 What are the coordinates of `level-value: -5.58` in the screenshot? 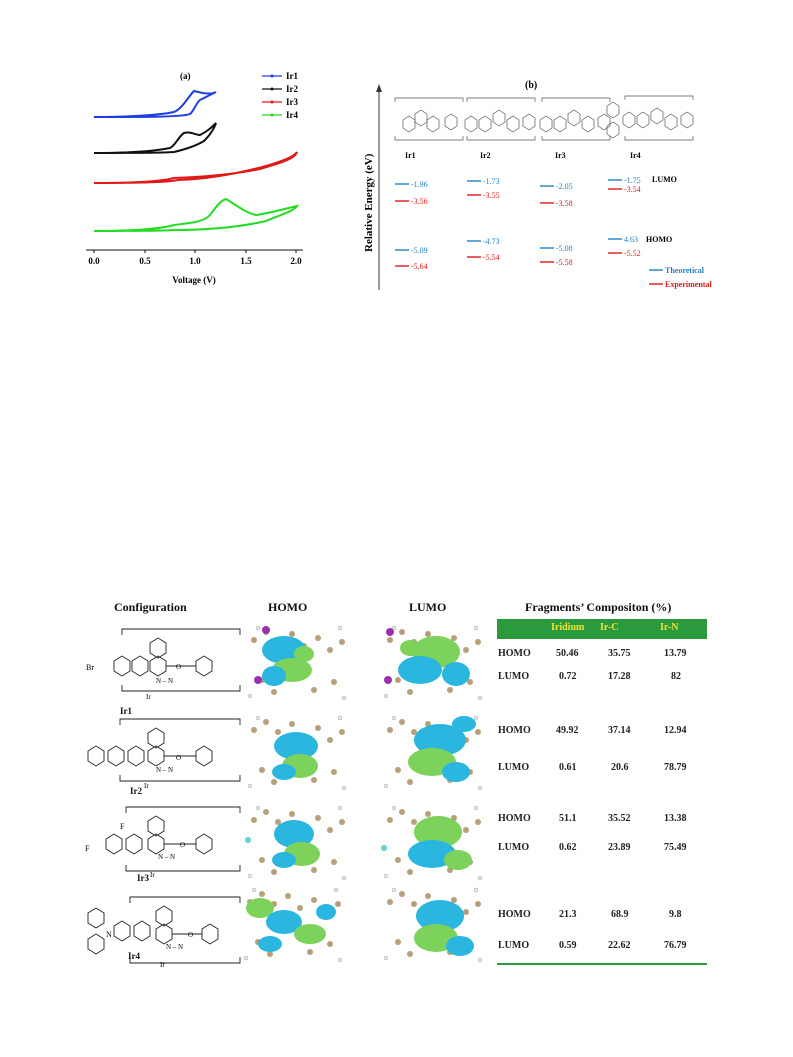 It's located at (564, 262).